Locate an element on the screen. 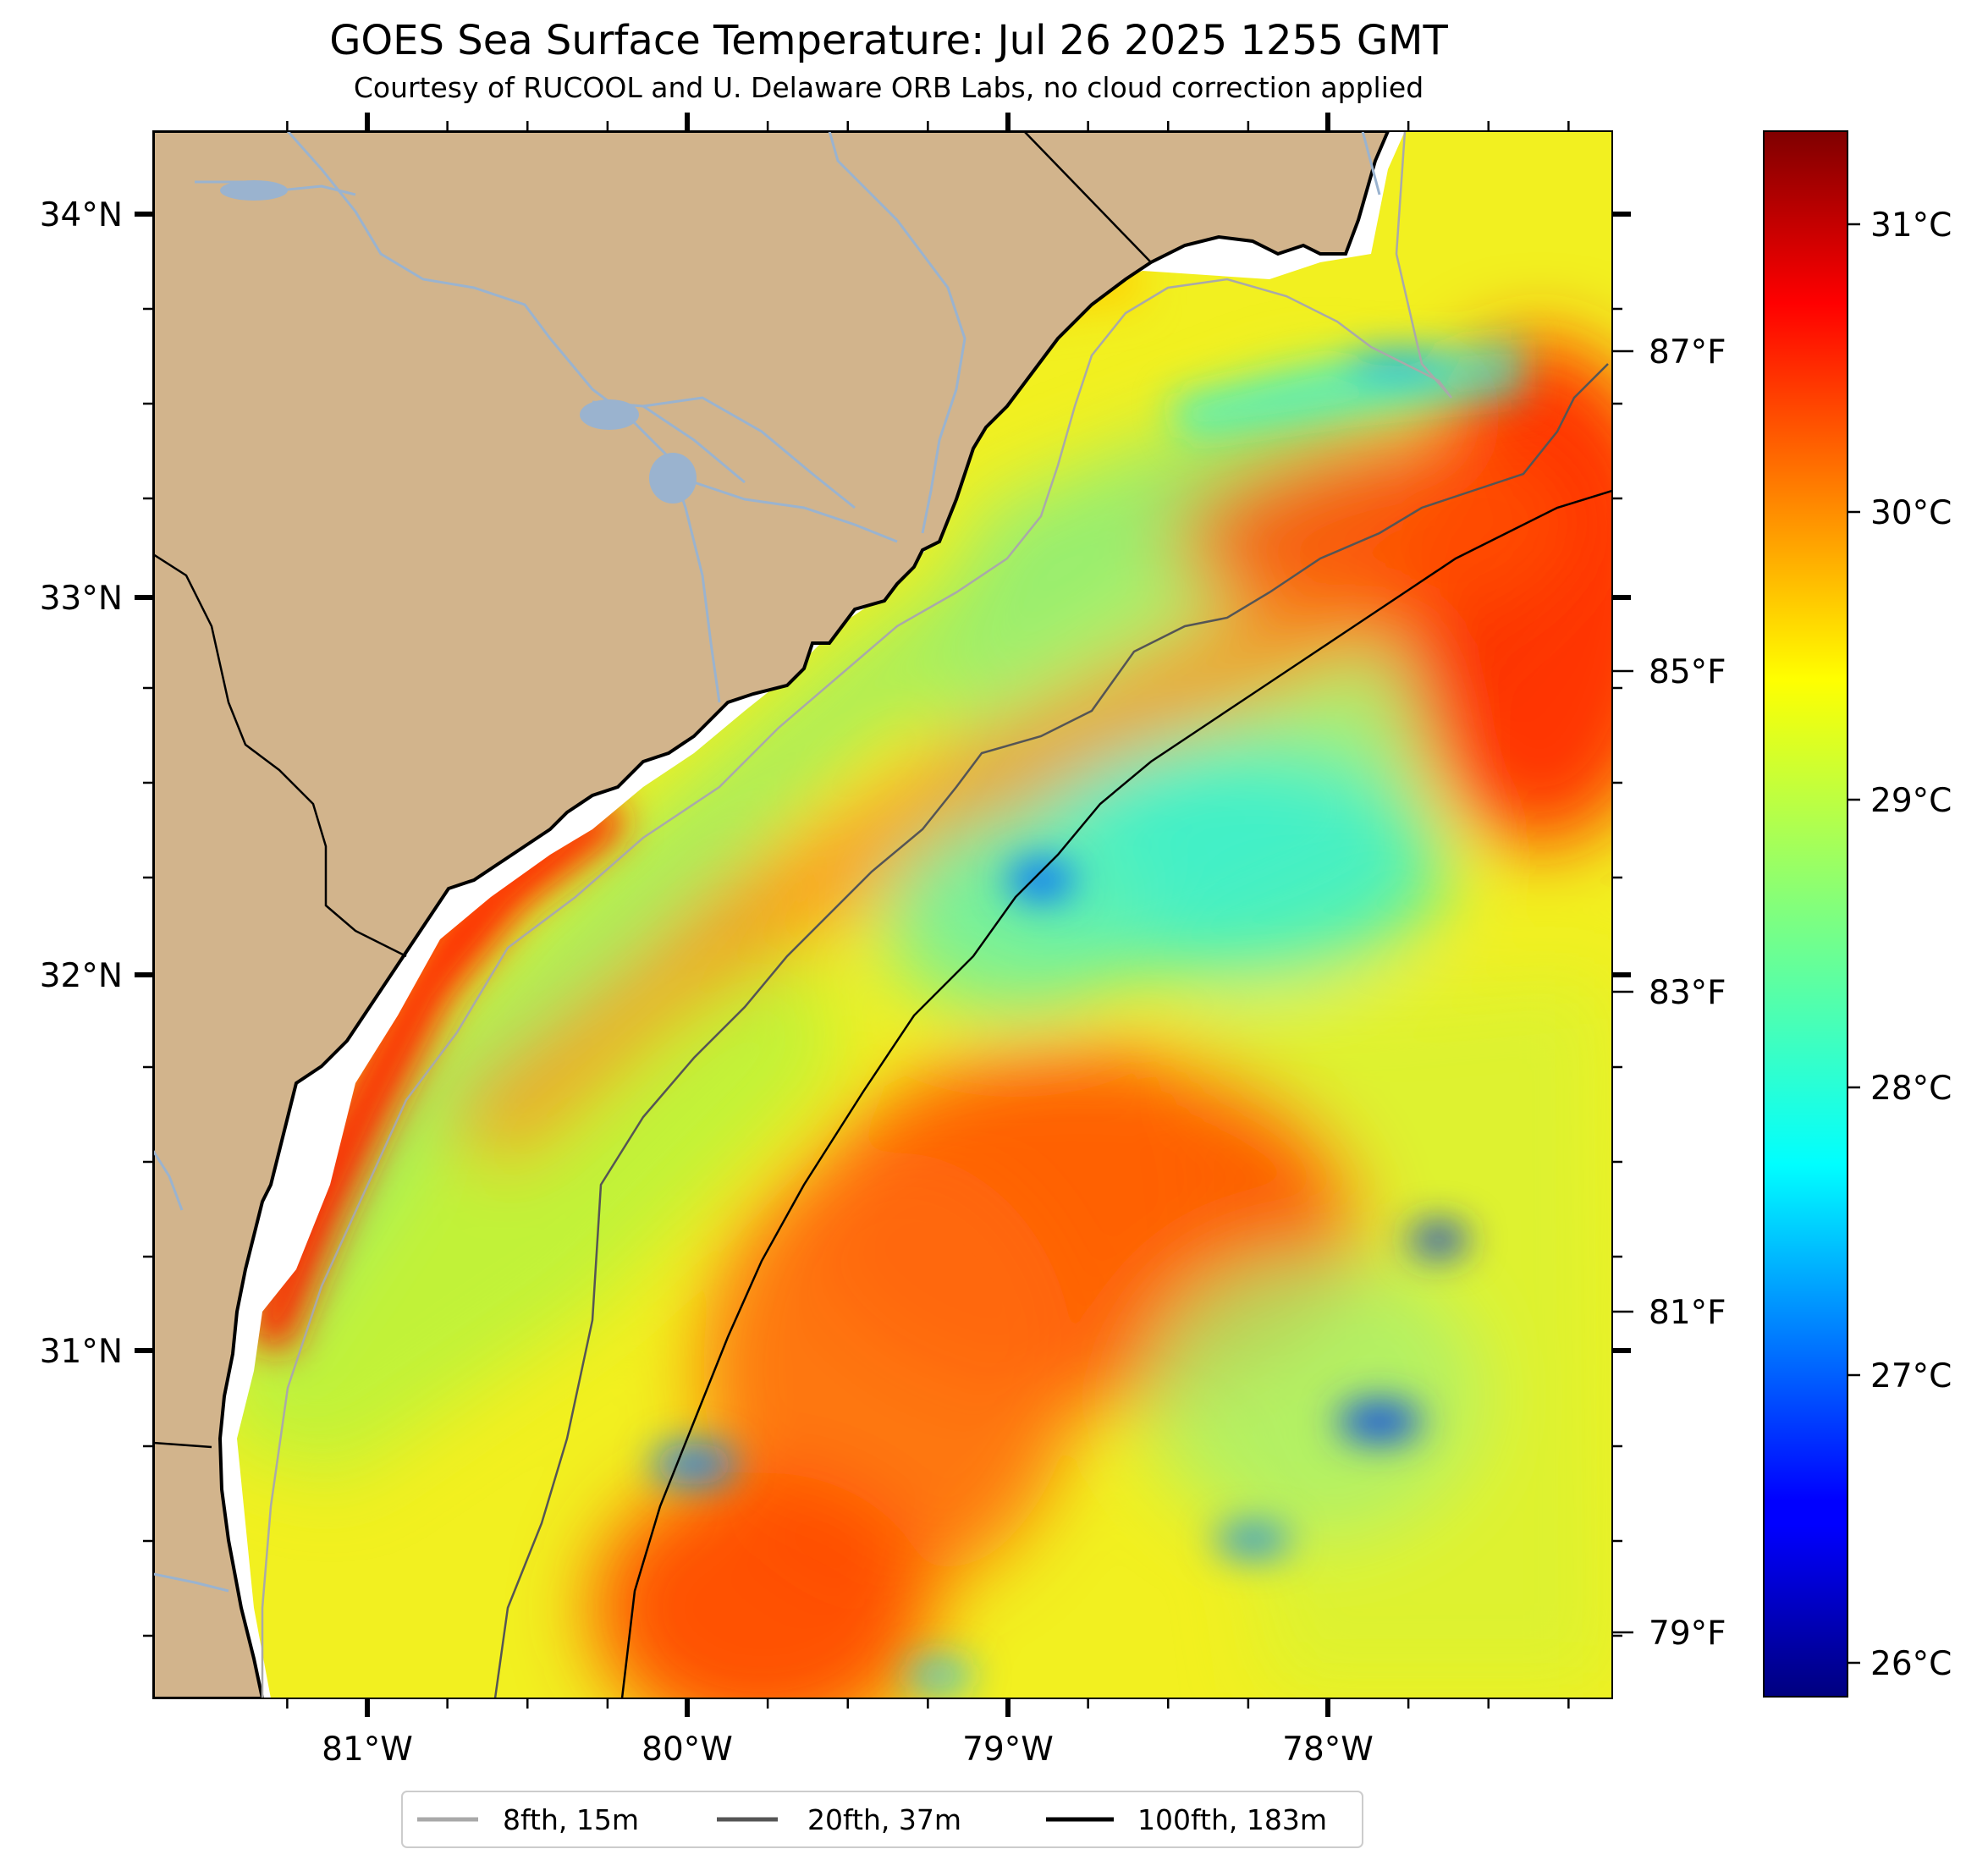 Image resolution: width=1988 pixels, height=1871 pixels. legend: 8fth, 15m 20fth, 37m 100fth, 183m is located at coordinates (882, 1820).